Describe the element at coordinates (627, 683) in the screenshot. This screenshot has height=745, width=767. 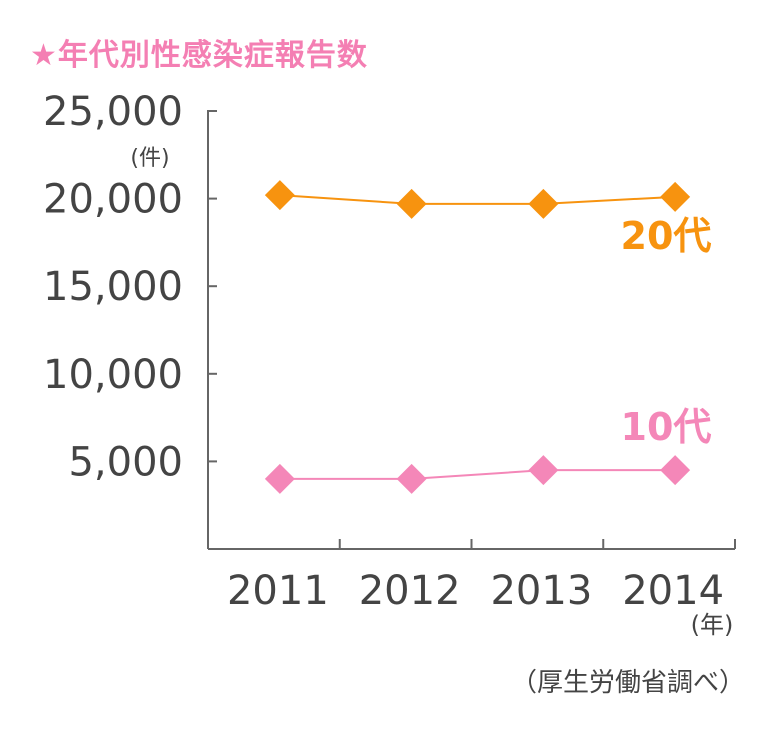
I see `source-note: （厚生労働省調べ）` at that location.